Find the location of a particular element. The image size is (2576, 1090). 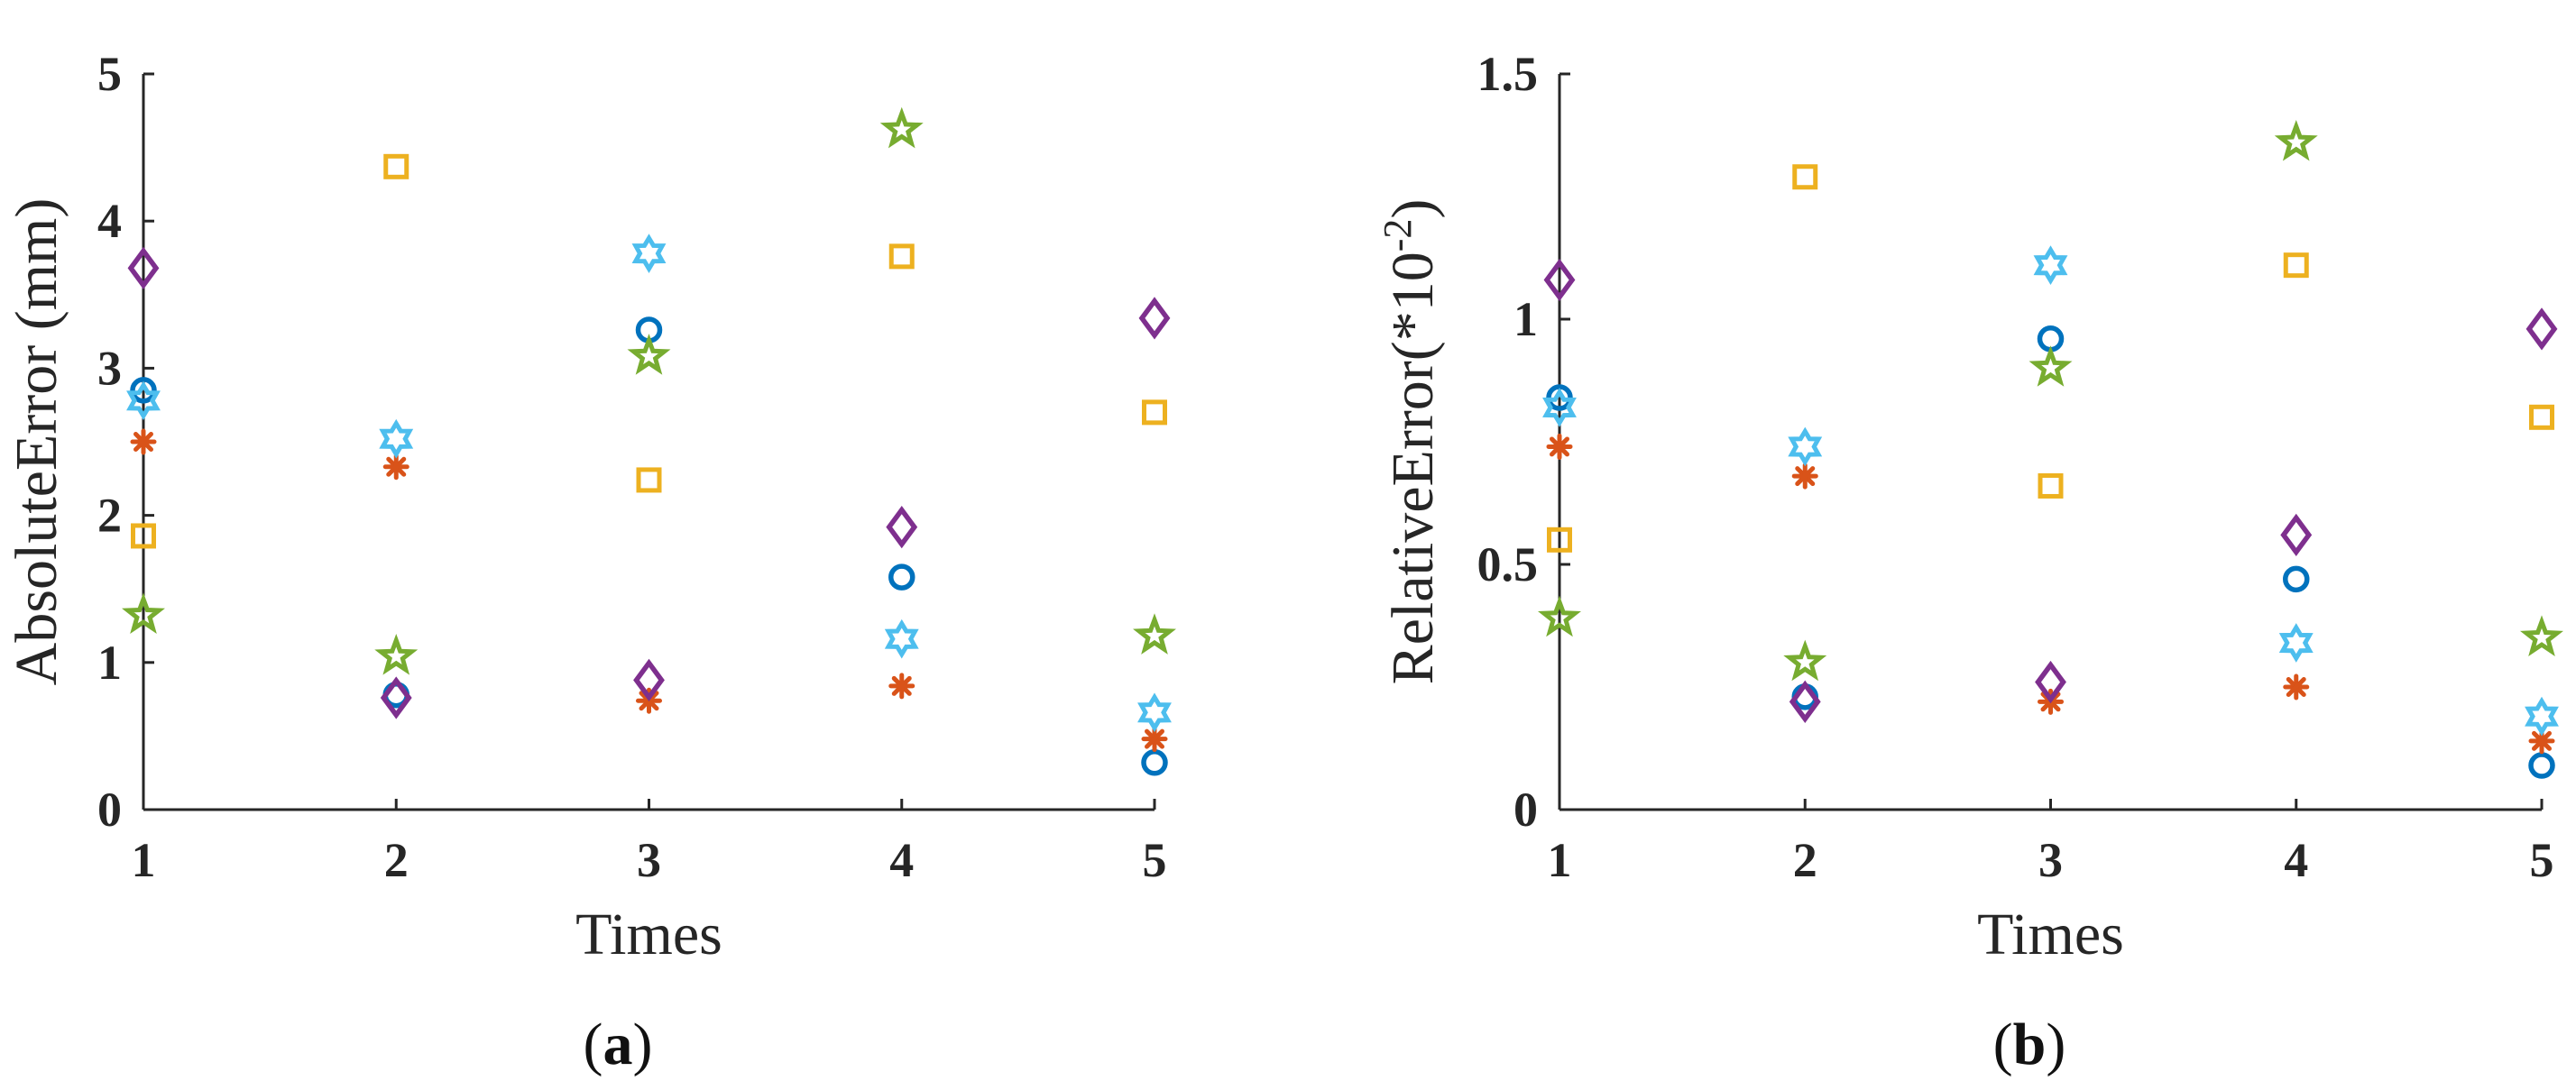

panel-b-x-tick-label: 4 is located at coordinates (2296, 860).